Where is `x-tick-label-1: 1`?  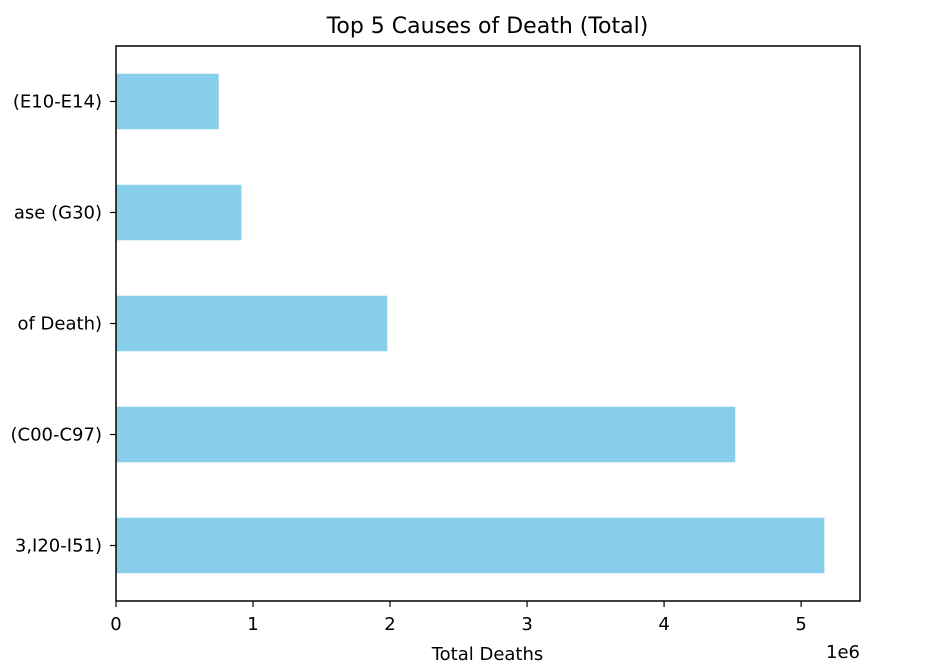
x-tick-label-1: 1 is located at coordinates (252, 624).